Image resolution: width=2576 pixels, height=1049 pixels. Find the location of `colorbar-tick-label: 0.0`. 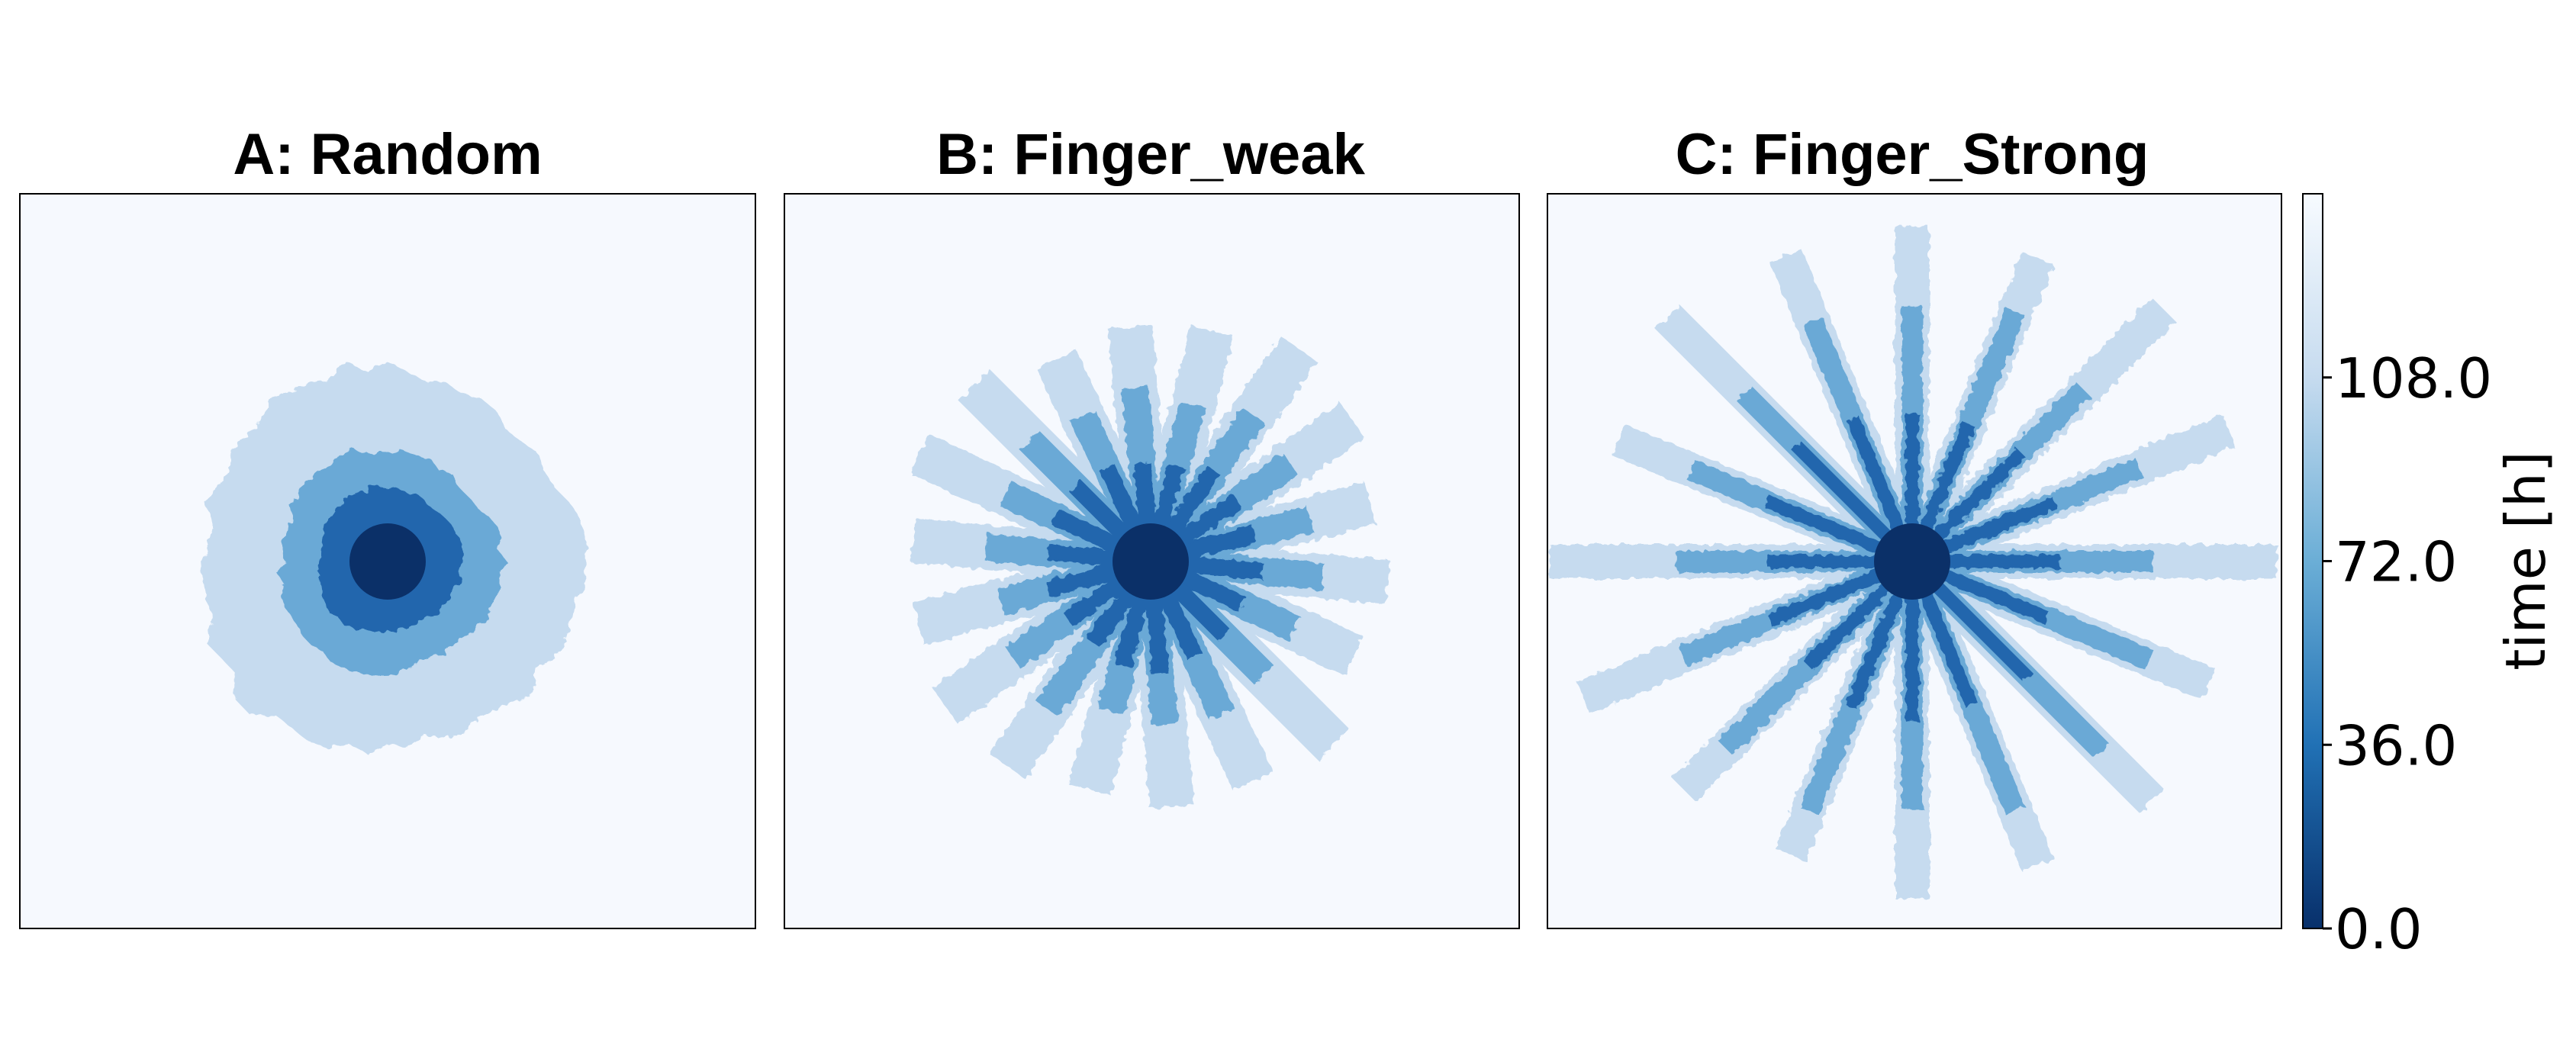

colorbar-tick-label: 0.0 is located at coordinates (2379, 929).